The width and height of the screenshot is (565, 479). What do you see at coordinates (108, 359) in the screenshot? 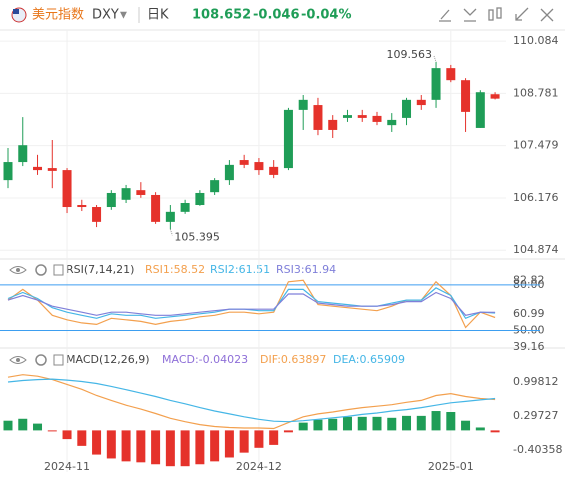
I see `indicator-title: MACD(12,26,9)` at bounding box center [108, 359].